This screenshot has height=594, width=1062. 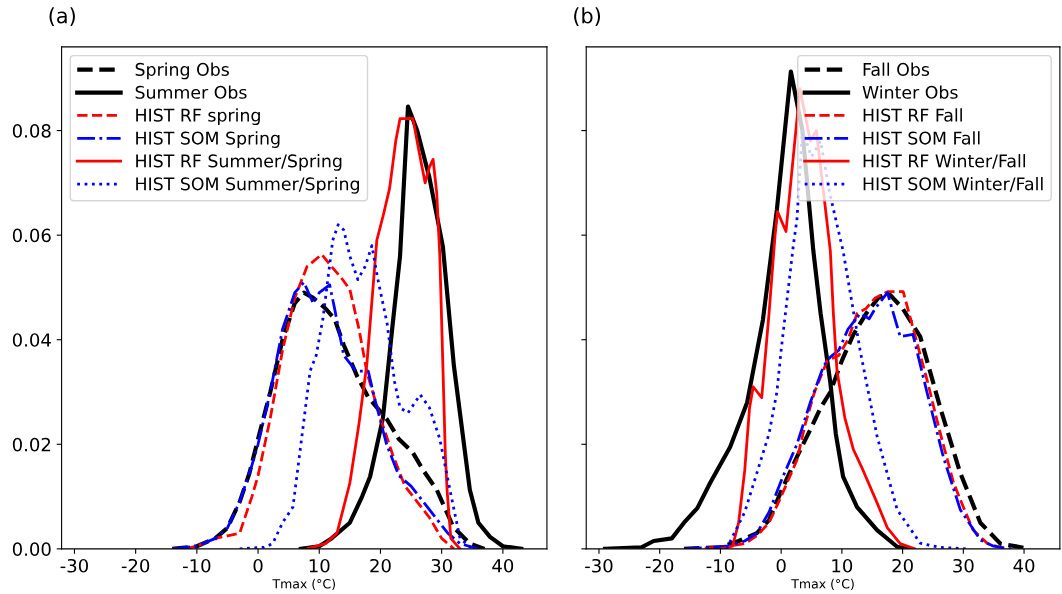 I want to click on legend-label: Winter Obs, so click(x=910, y=92).